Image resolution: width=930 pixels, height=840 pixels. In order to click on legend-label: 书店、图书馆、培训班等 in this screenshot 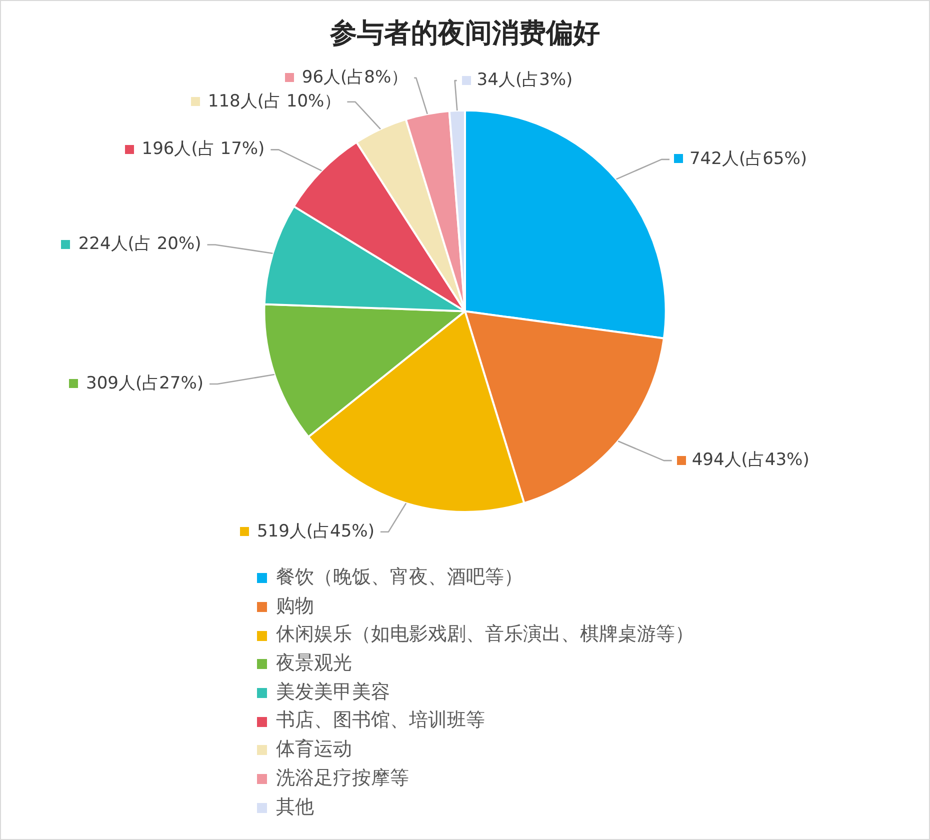, I will do `click(380, 721)`.